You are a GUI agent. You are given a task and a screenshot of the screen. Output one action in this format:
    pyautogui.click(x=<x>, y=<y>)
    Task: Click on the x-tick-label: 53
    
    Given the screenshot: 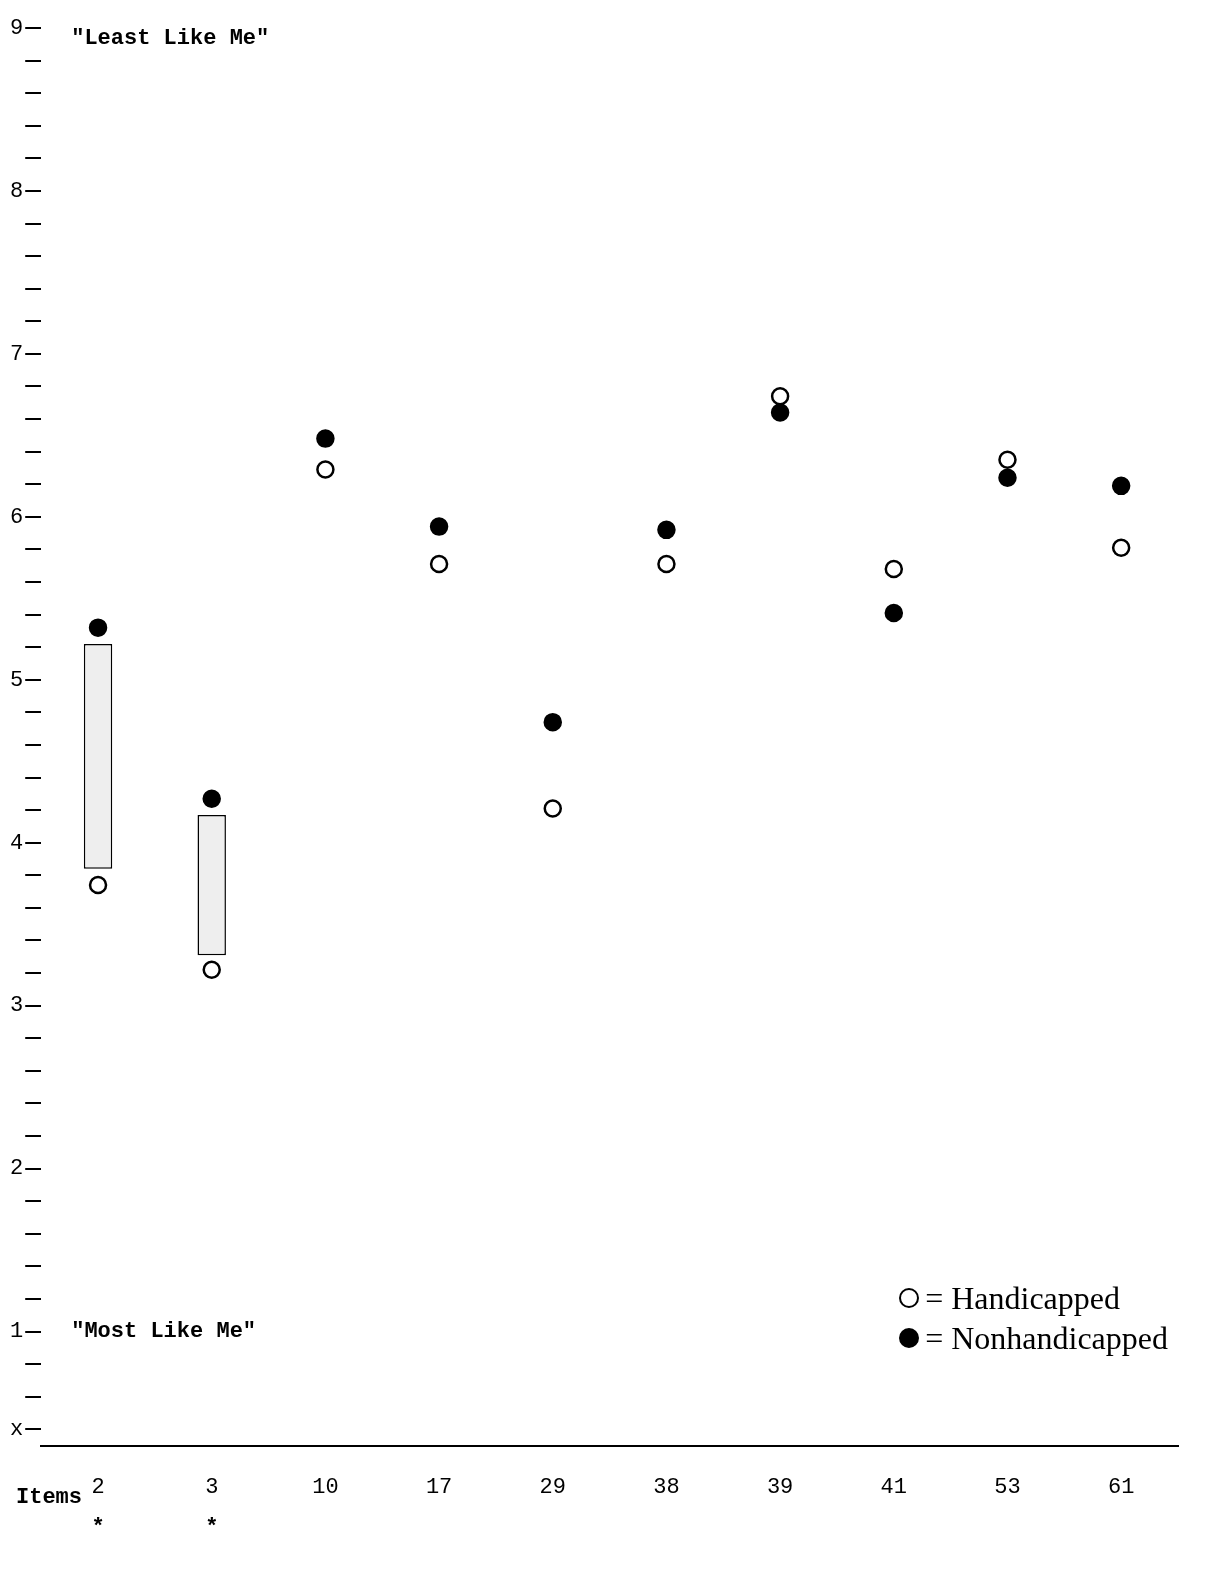 What is the action you would take?
    pyautogui.click(x=1007, y=1487)
    